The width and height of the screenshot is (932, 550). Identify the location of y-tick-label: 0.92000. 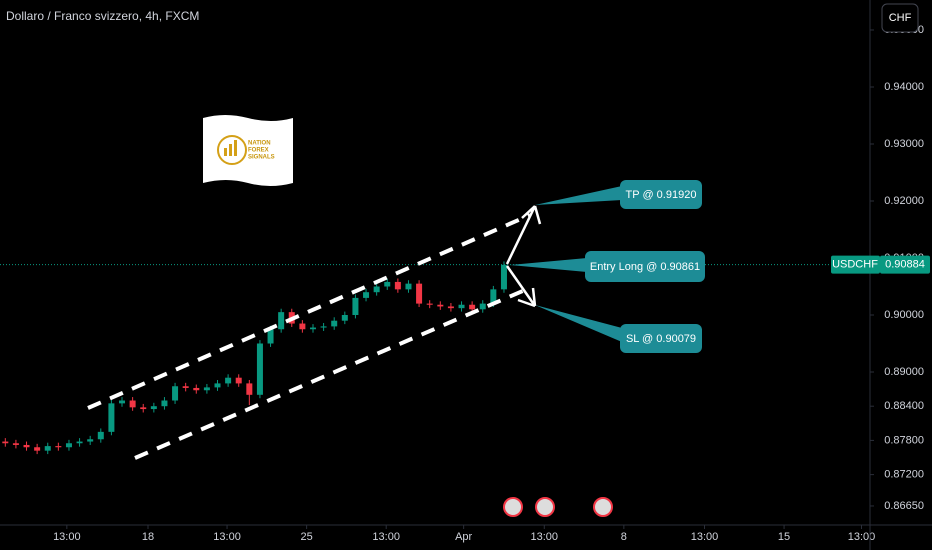
(904, 201).